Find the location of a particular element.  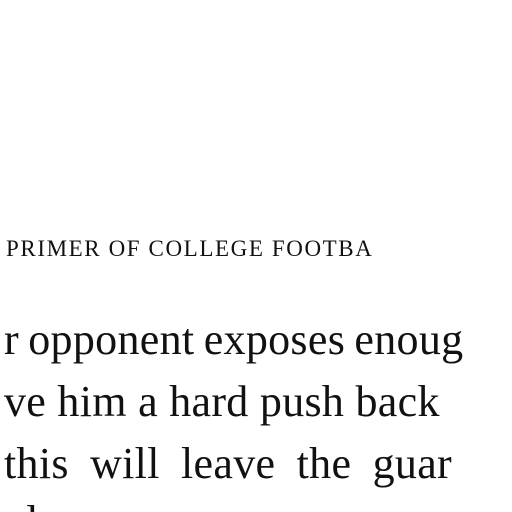

body-text-line: this will leave the guar is located at coordinates (228, 463).